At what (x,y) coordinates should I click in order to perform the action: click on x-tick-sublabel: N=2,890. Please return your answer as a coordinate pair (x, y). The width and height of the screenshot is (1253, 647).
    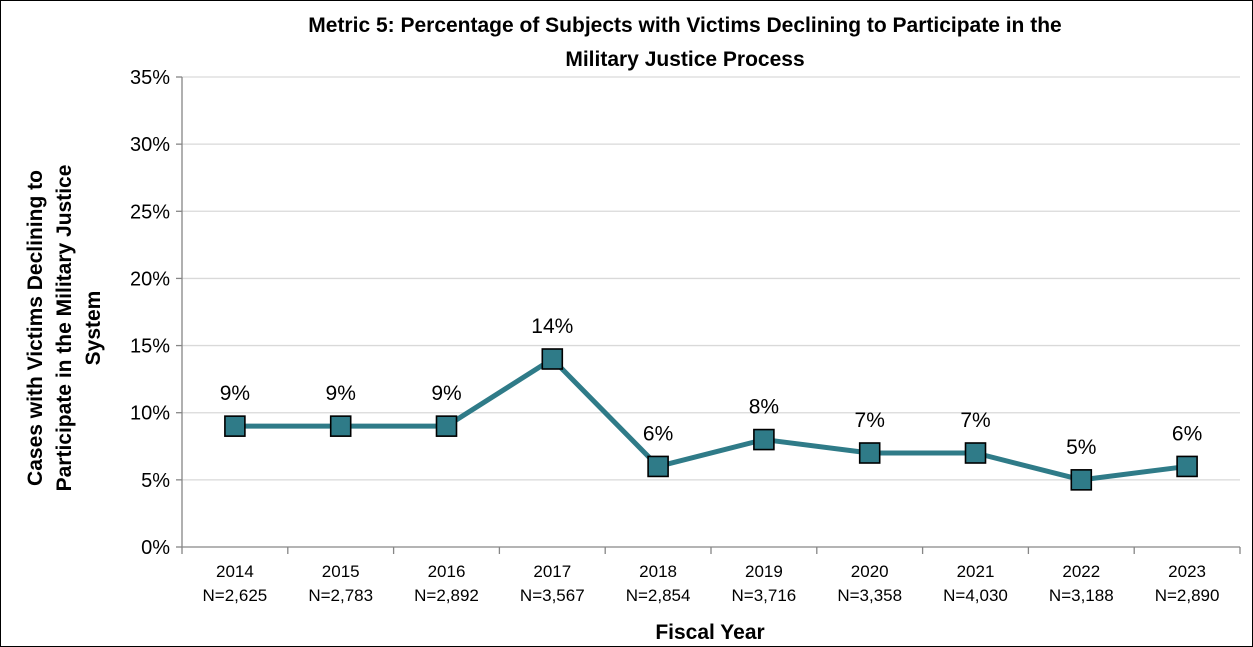
    Looking at the image, I should click on (1187, 595).